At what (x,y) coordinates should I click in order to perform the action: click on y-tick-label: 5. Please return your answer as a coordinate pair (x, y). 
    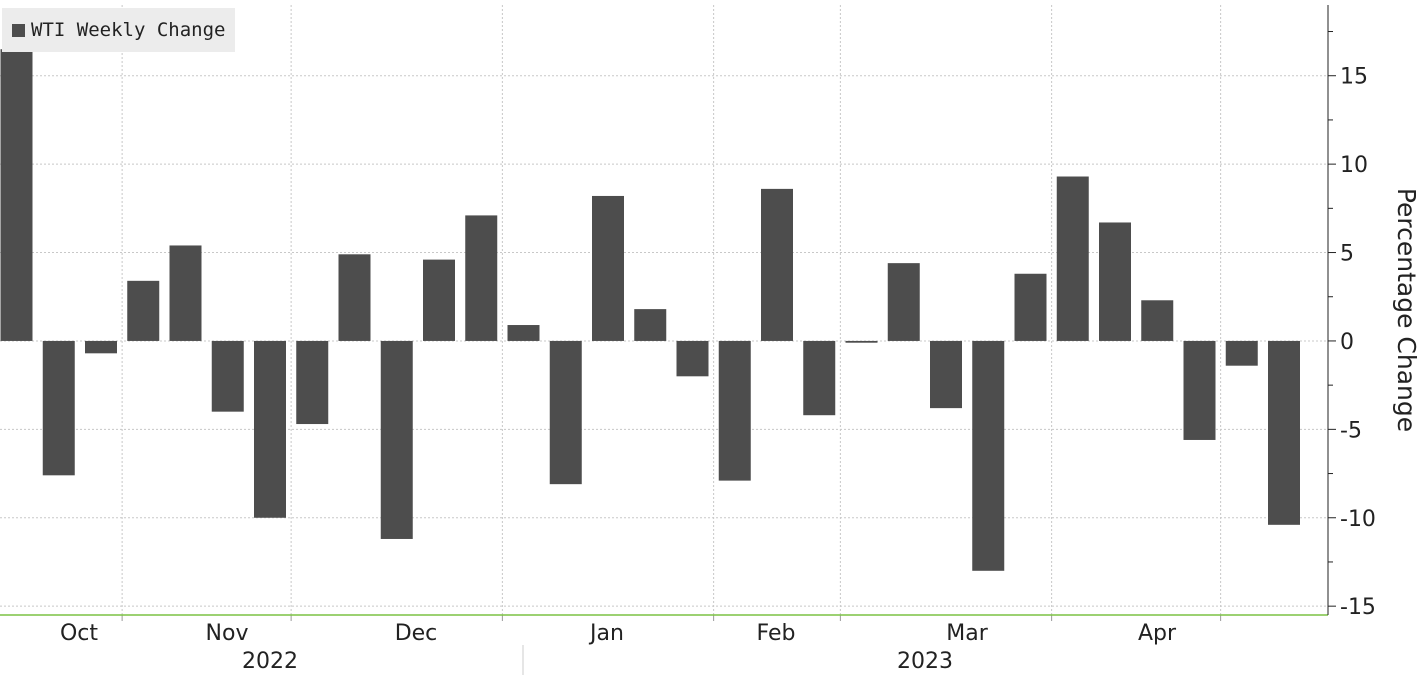
    Looking at the image, I should click on (1347, 254).